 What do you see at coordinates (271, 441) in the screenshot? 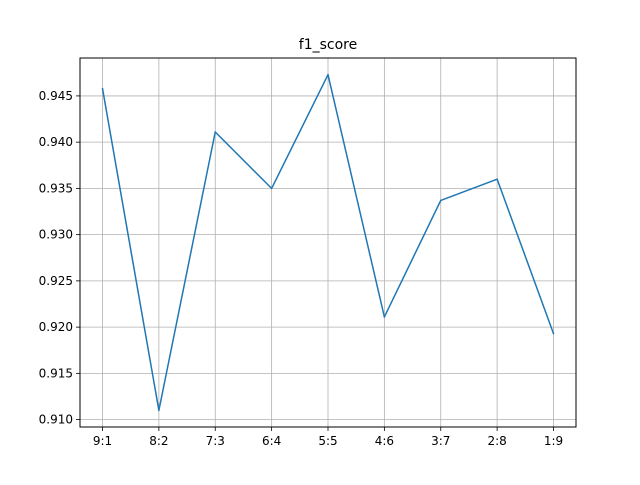
I see `x-tick-label: 6:4` at bounding box center [271, 441].